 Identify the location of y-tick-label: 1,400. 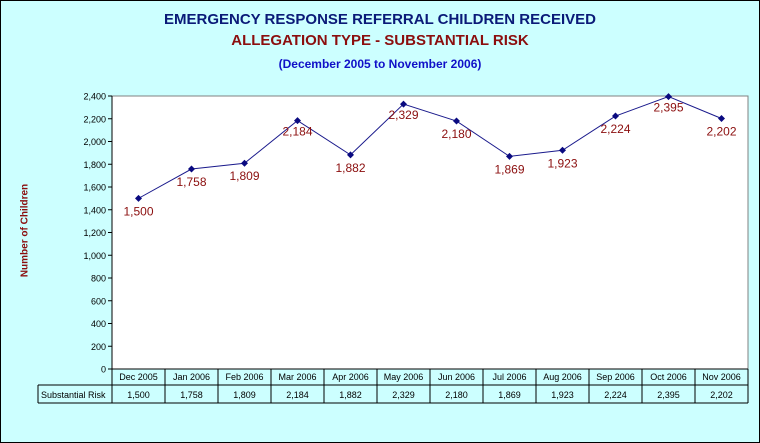
(94, 210).